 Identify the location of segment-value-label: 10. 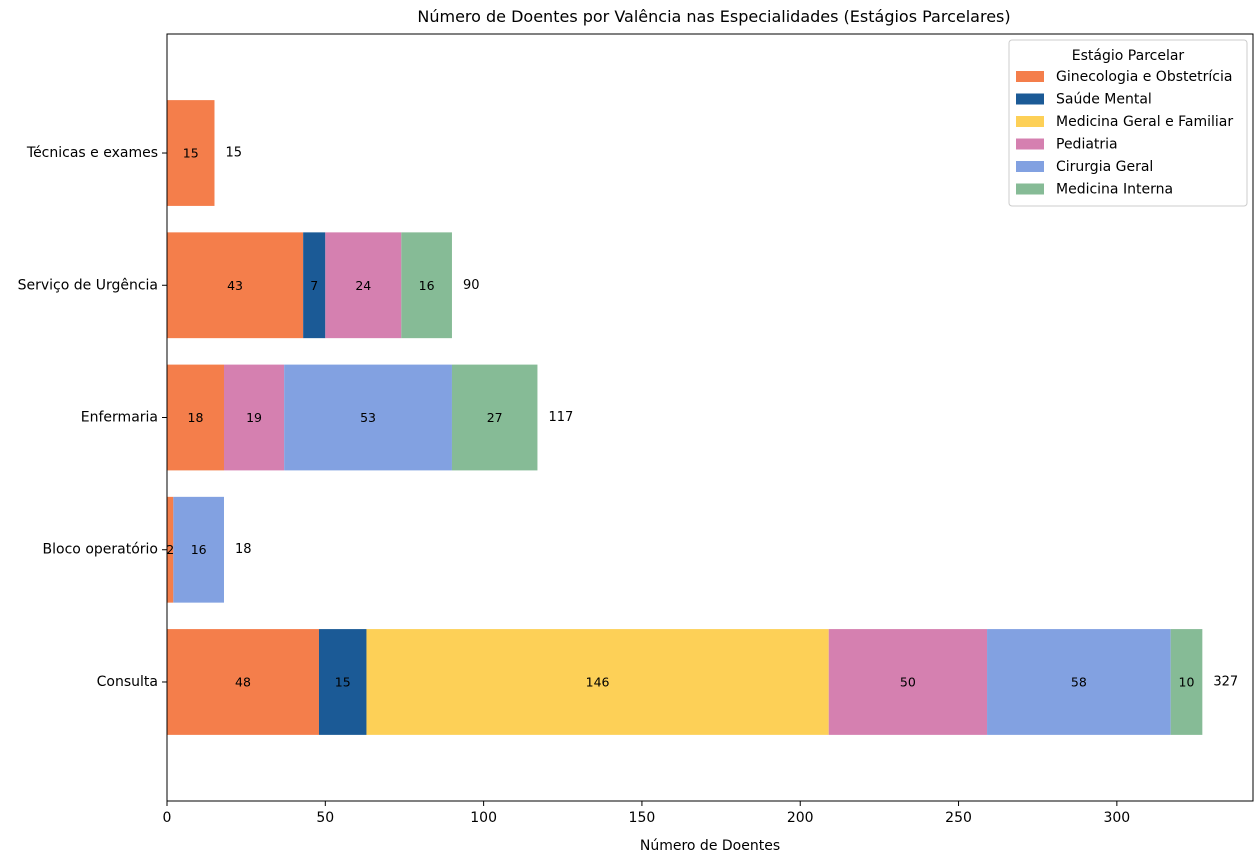
(1187, 681).